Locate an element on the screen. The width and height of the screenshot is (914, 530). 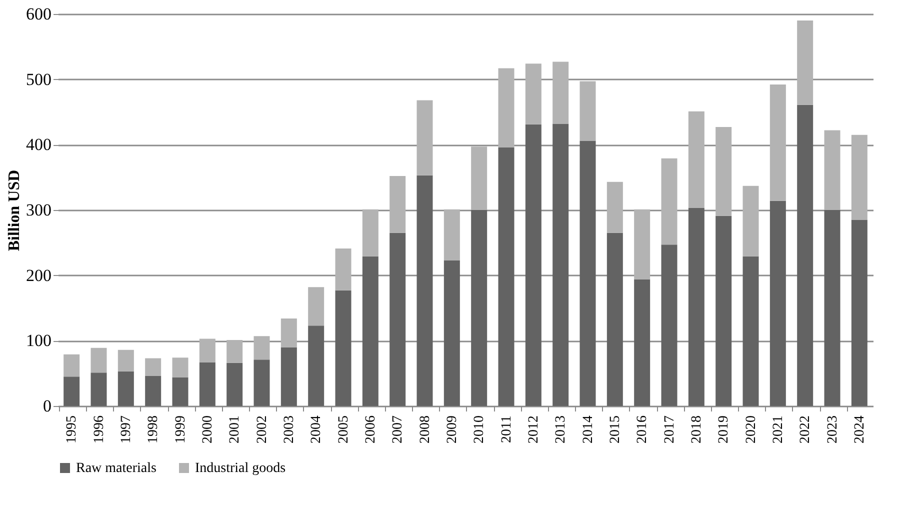
x-tick-label: 2012 is located at coordinates (534, 430).